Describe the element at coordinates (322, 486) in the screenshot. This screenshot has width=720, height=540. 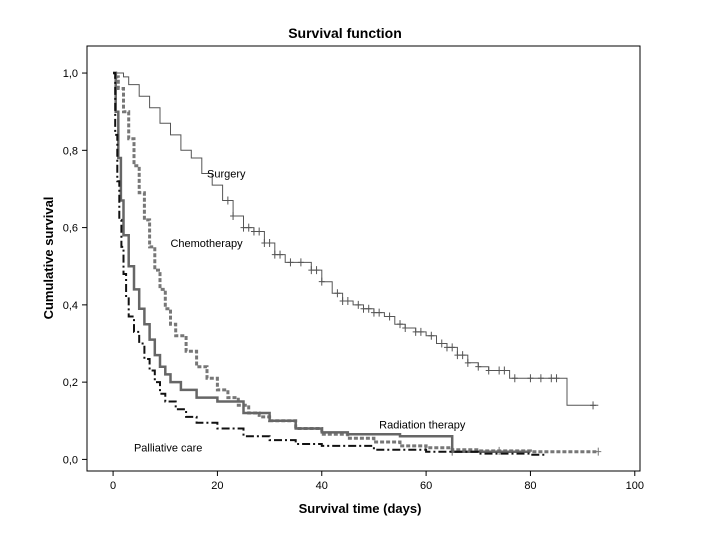
I see `x-tick-label: 40` at that location.